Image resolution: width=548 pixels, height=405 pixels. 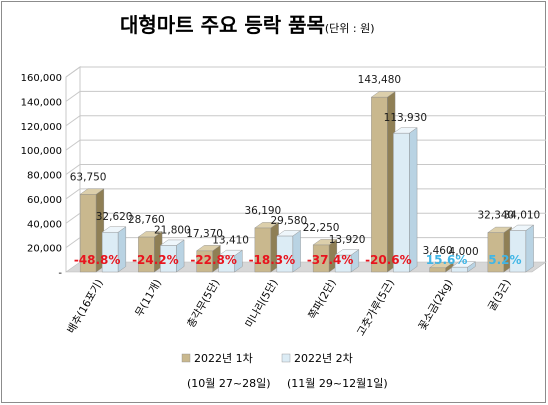 I want to click on change-label: -18.3%, so click(x=272, y=260).